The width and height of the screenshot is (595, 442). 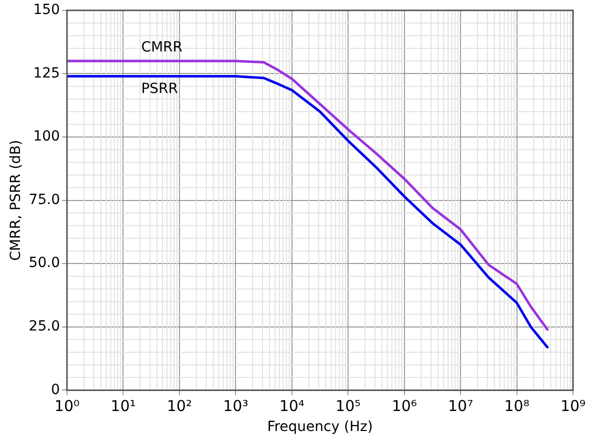 I want to click on x-tick-label: 10³, so click(x=235, y=406).